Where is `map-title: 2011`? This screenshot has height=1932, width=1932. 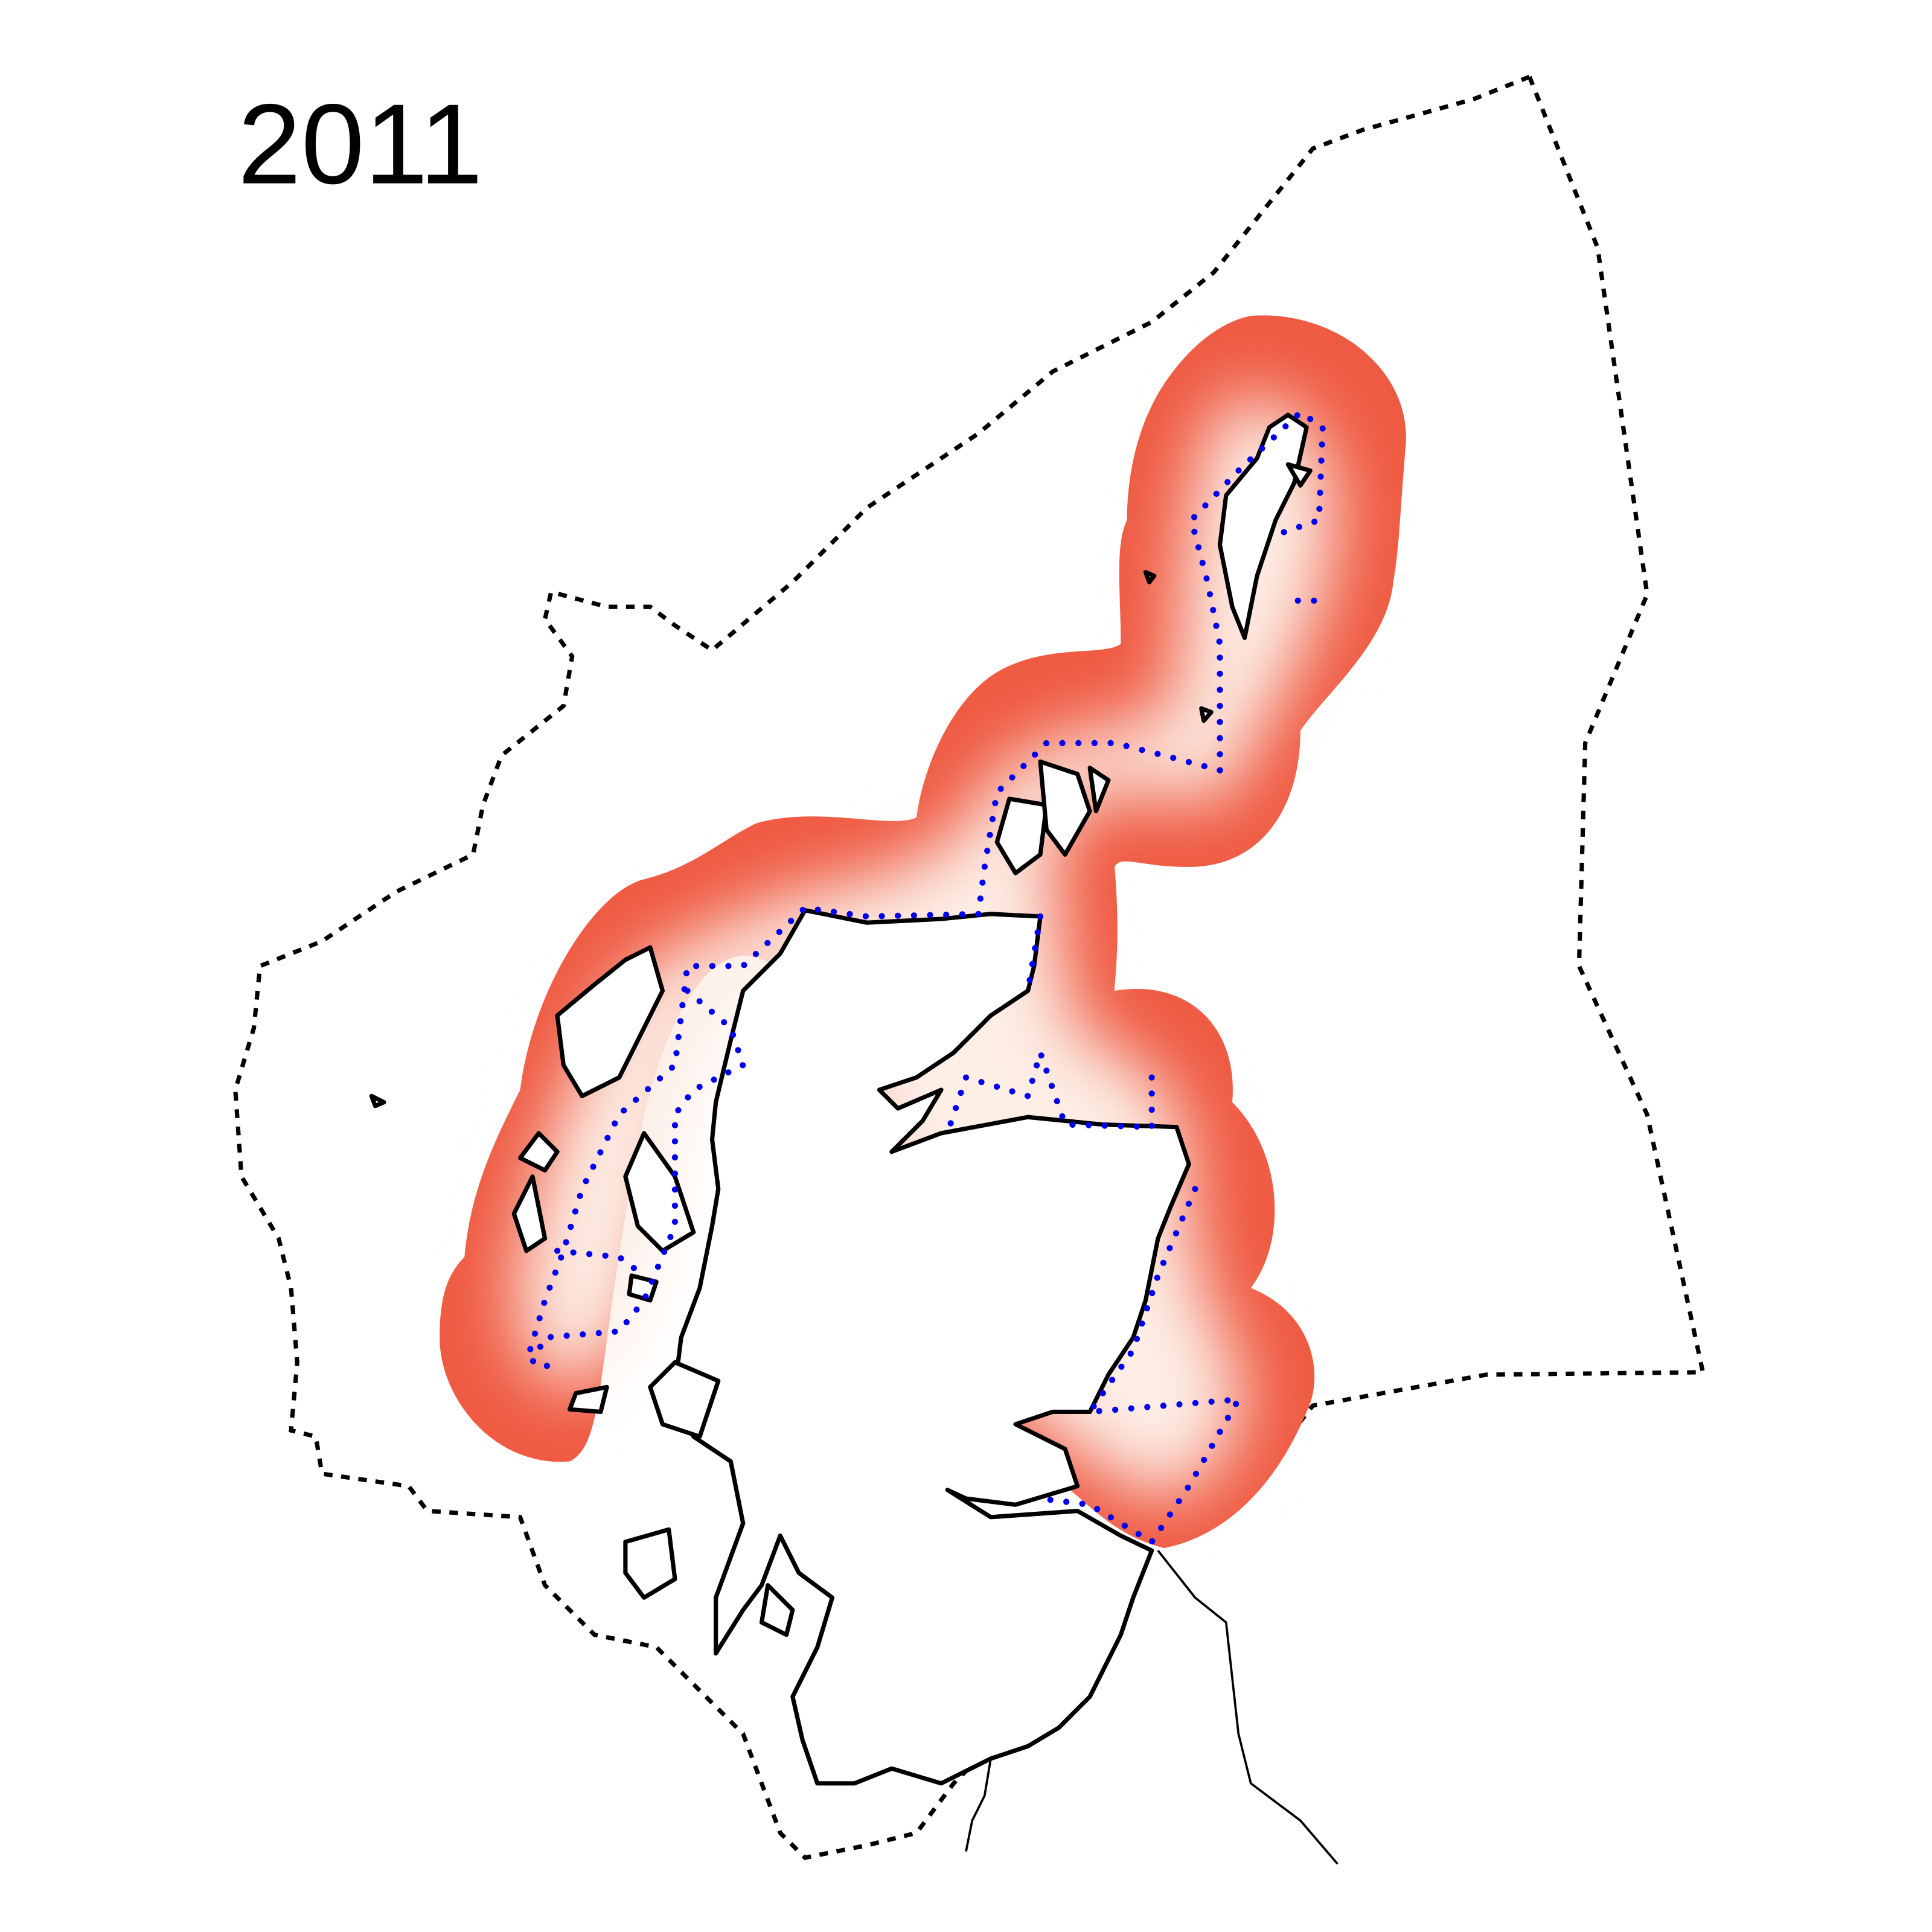
map-title: 2011 is located at coordinates (361, 144).